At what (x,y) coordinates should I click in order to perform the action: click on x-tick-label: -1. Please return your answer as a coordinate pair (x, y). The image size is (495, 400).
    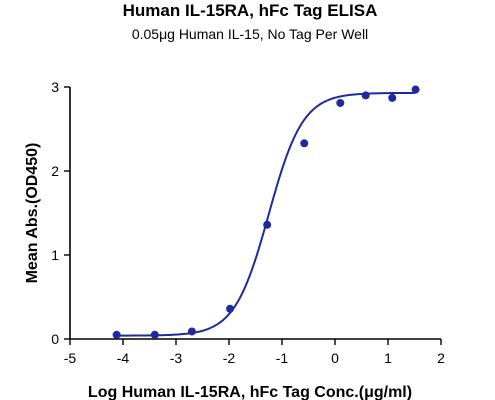
    Looking at the image, I should click on (282, 358).